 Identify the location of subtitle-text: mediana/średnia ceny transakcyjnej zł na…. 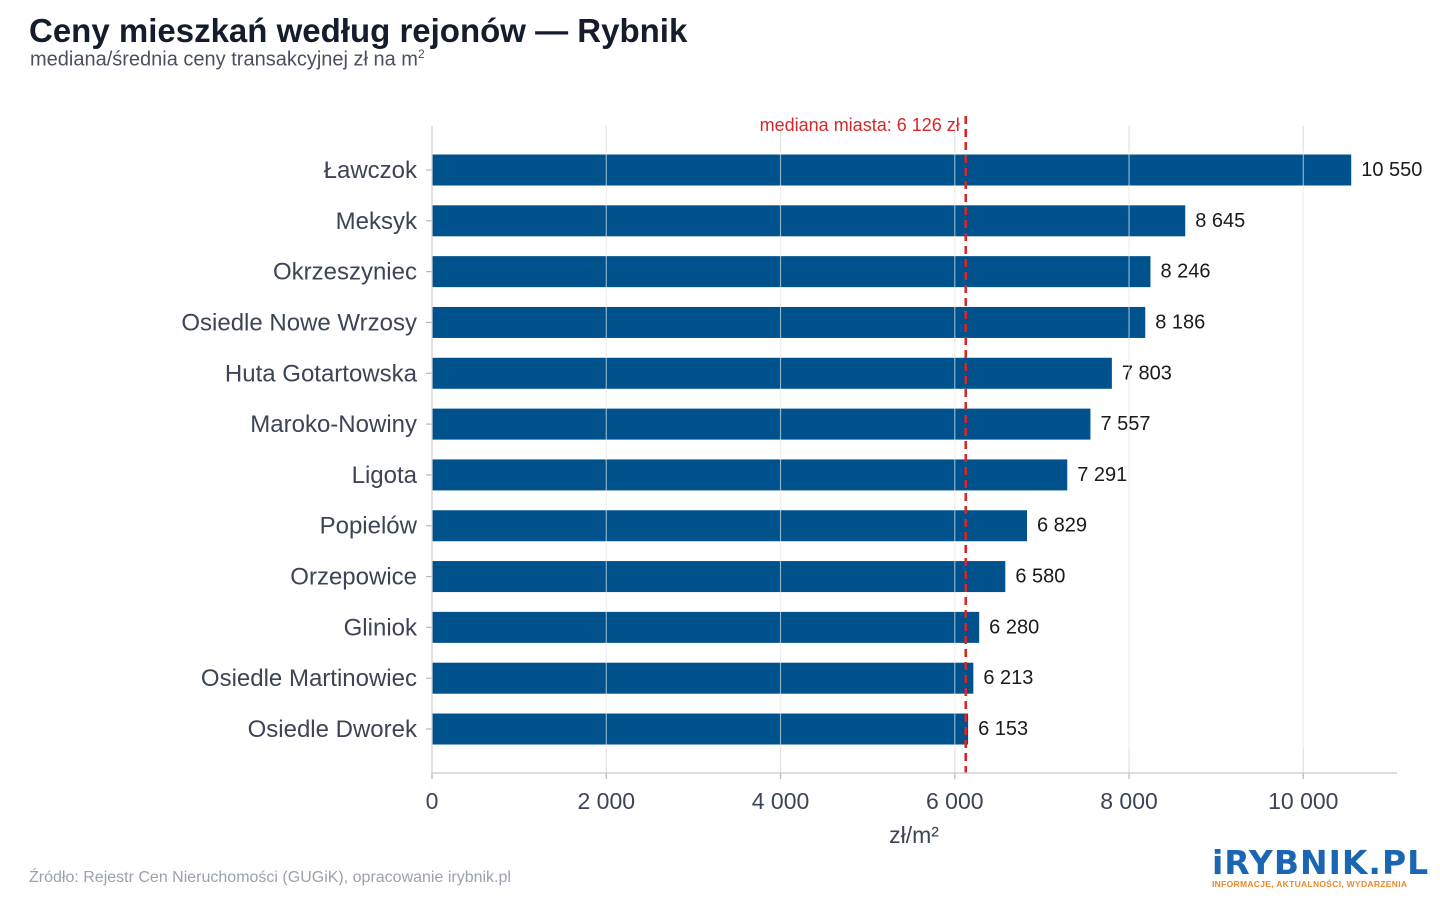
(224, 59).